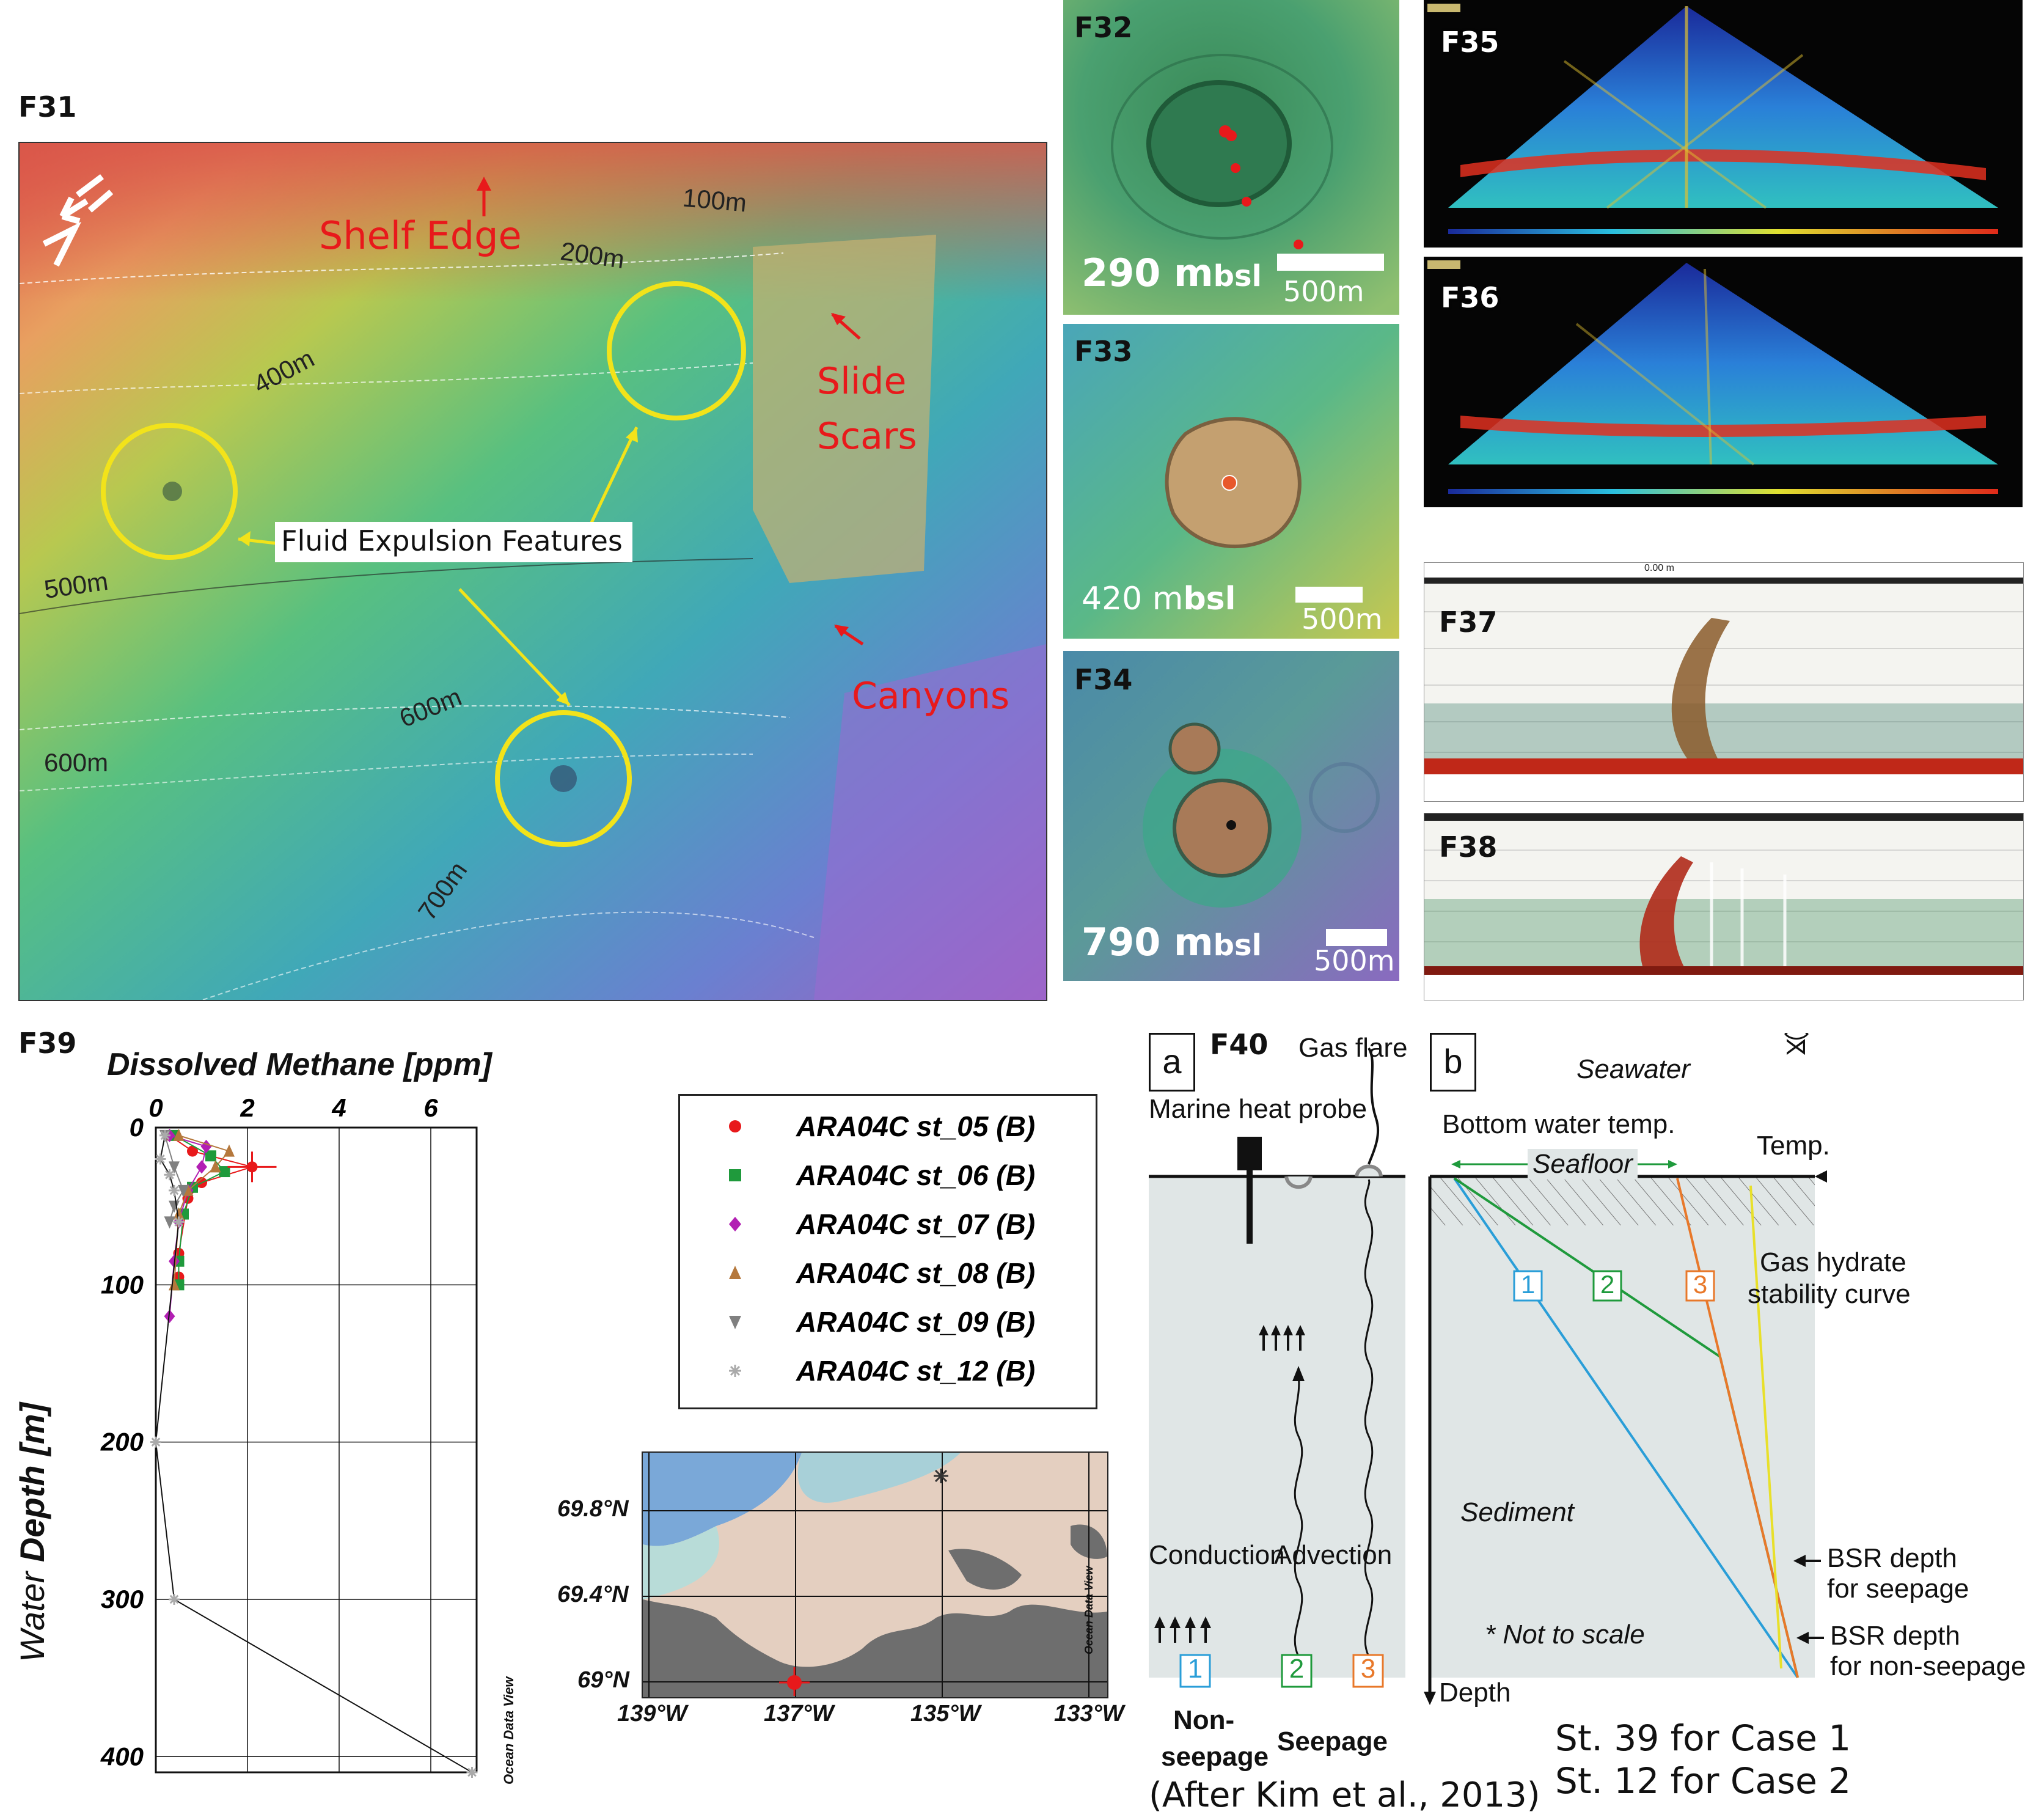  What do you see at coordinates (1103, 27) in the screenshot?
I see `panel-label-f32: F32` at bounding box center [1103, 27].